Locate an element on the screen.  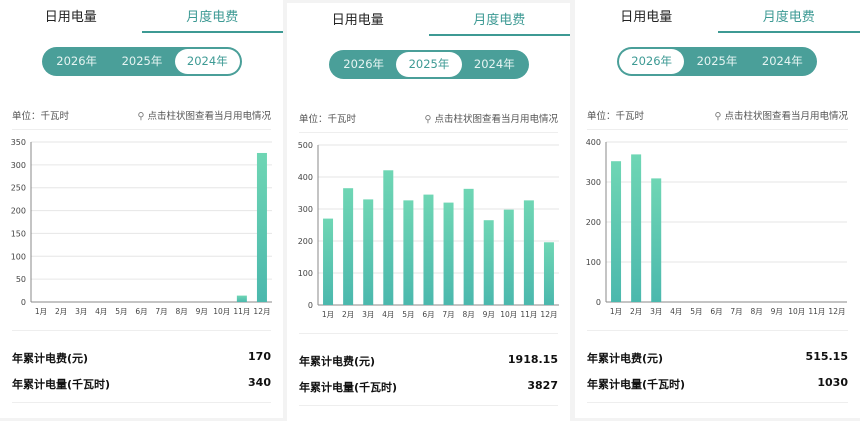
annual-fee-row: 年累计电费(元)170 is located at coordinates (141, 358).